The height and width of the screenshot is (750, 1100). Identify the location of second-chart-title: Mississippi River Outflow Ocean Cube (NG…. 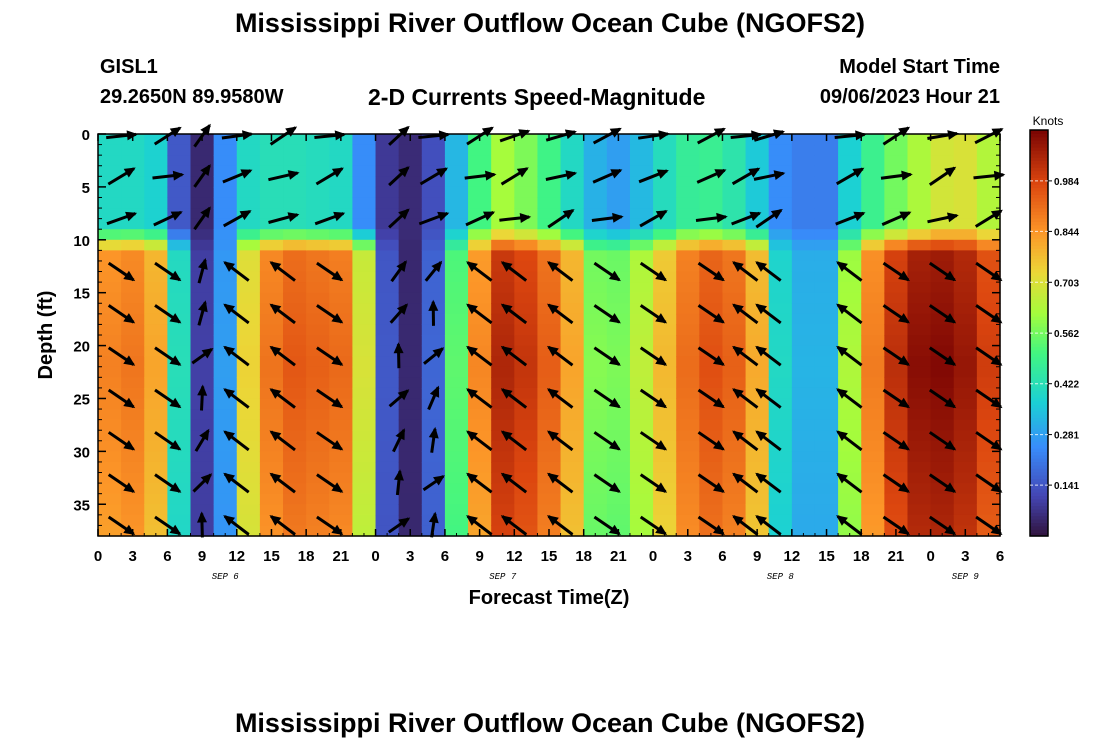
(550, 723).